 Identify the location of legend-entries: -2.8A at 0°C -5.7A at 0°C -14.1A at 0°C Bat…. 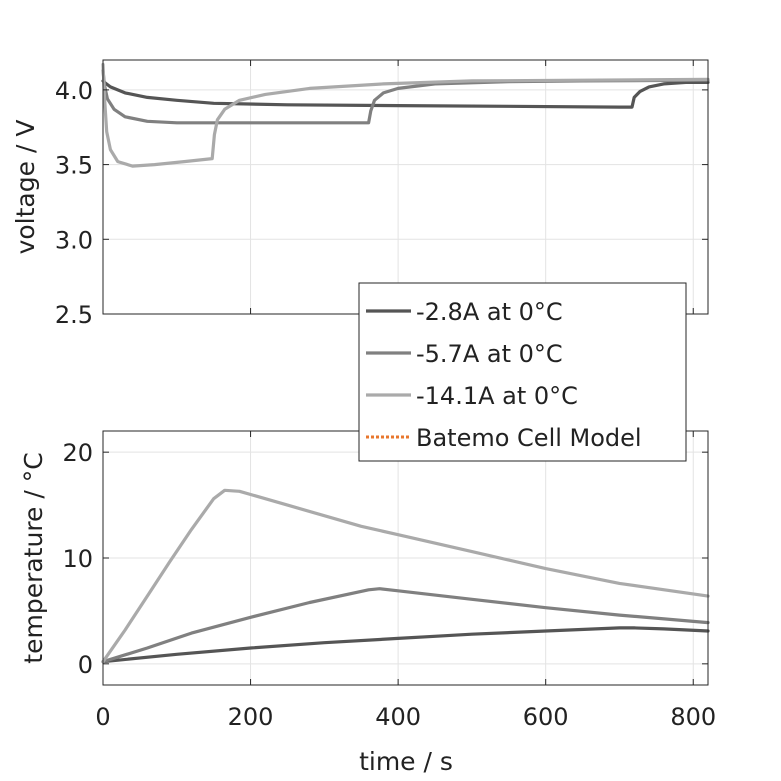
(504, 375).